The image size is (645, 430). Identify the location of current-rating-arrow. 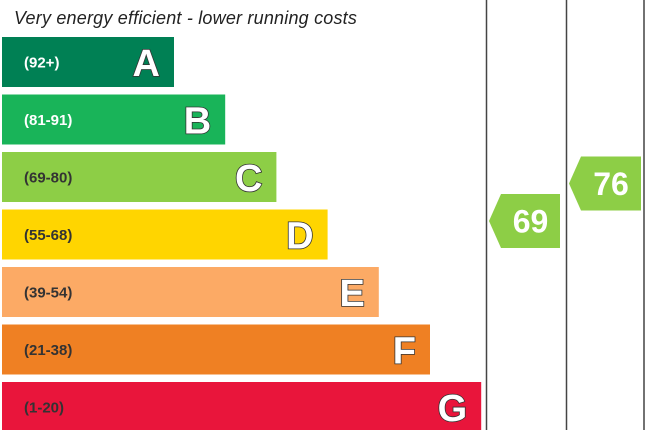
(524, 221).